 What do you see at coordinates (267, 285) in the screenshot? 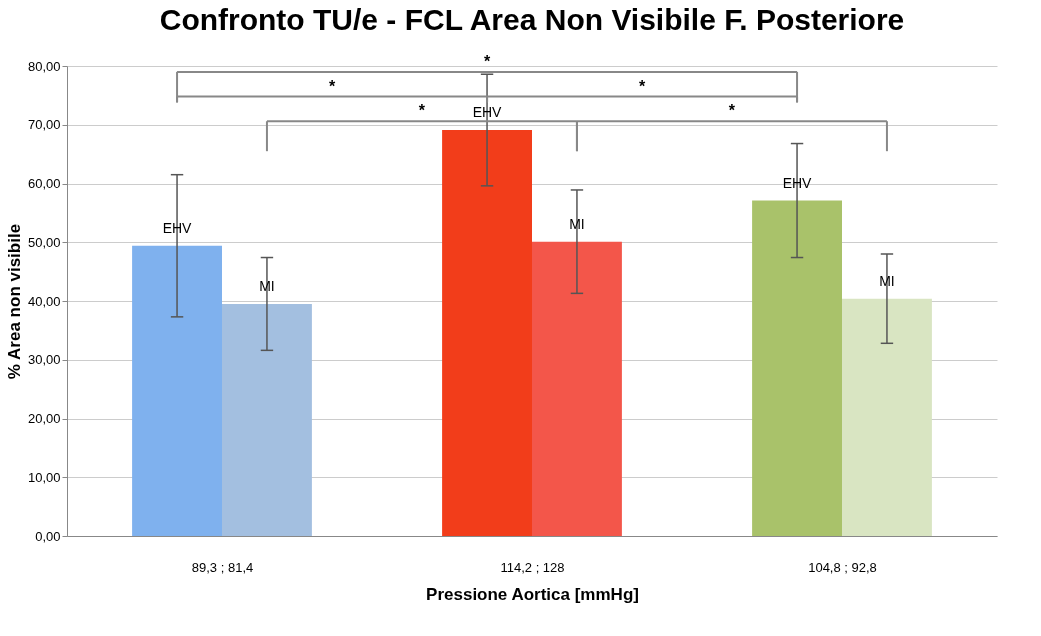
I see `series-label: MI` at bounding box center [267, 285].